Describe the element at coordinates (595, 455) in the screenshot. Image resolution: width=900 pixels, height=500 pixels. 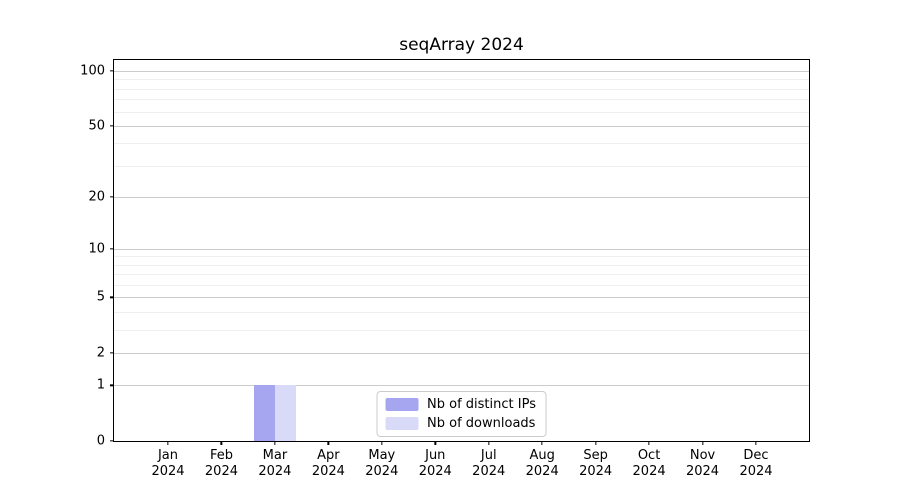
I see `x-tick-month: Sep` at that location.